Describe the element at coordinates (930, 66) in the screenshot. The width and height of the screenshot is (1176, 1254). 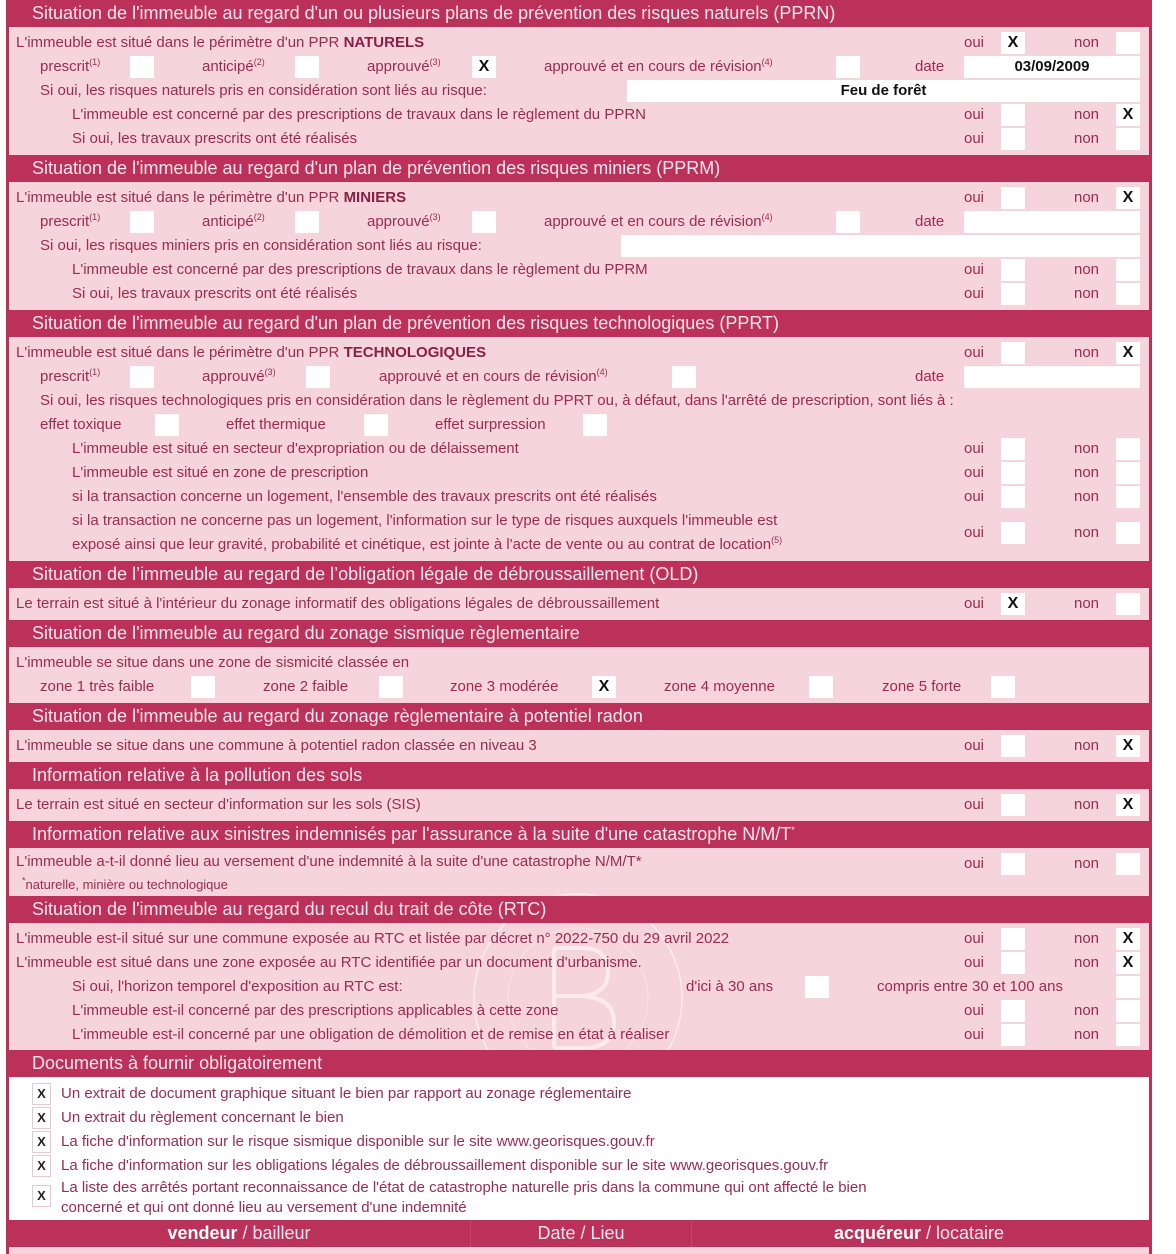
I see `date-label: date` at that location.